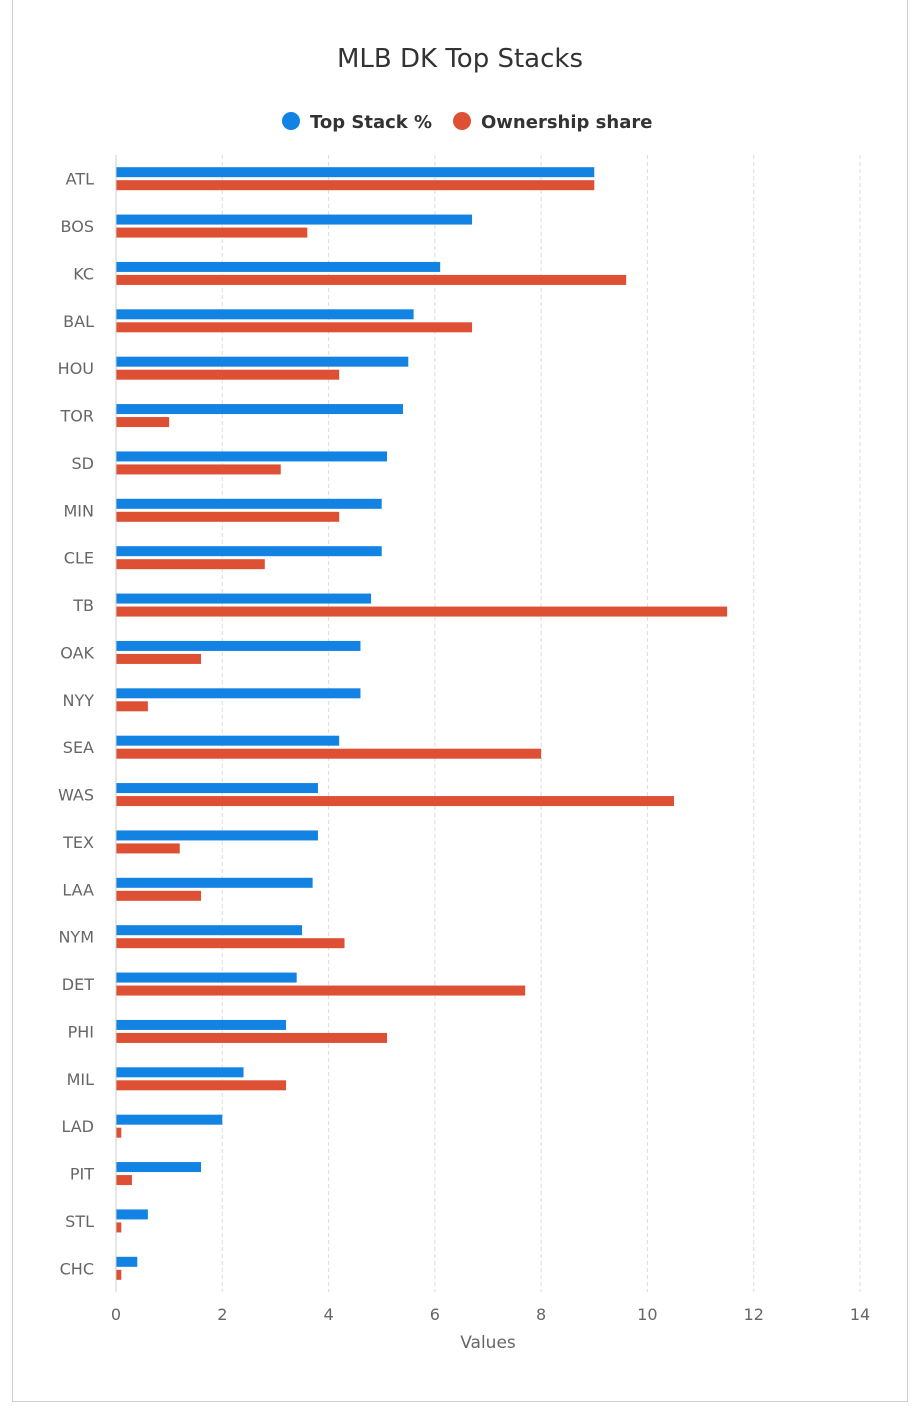  Describe the element at coordinates (541, 1314) in the screenshot. I see `x-tick-label: 8` at that location.